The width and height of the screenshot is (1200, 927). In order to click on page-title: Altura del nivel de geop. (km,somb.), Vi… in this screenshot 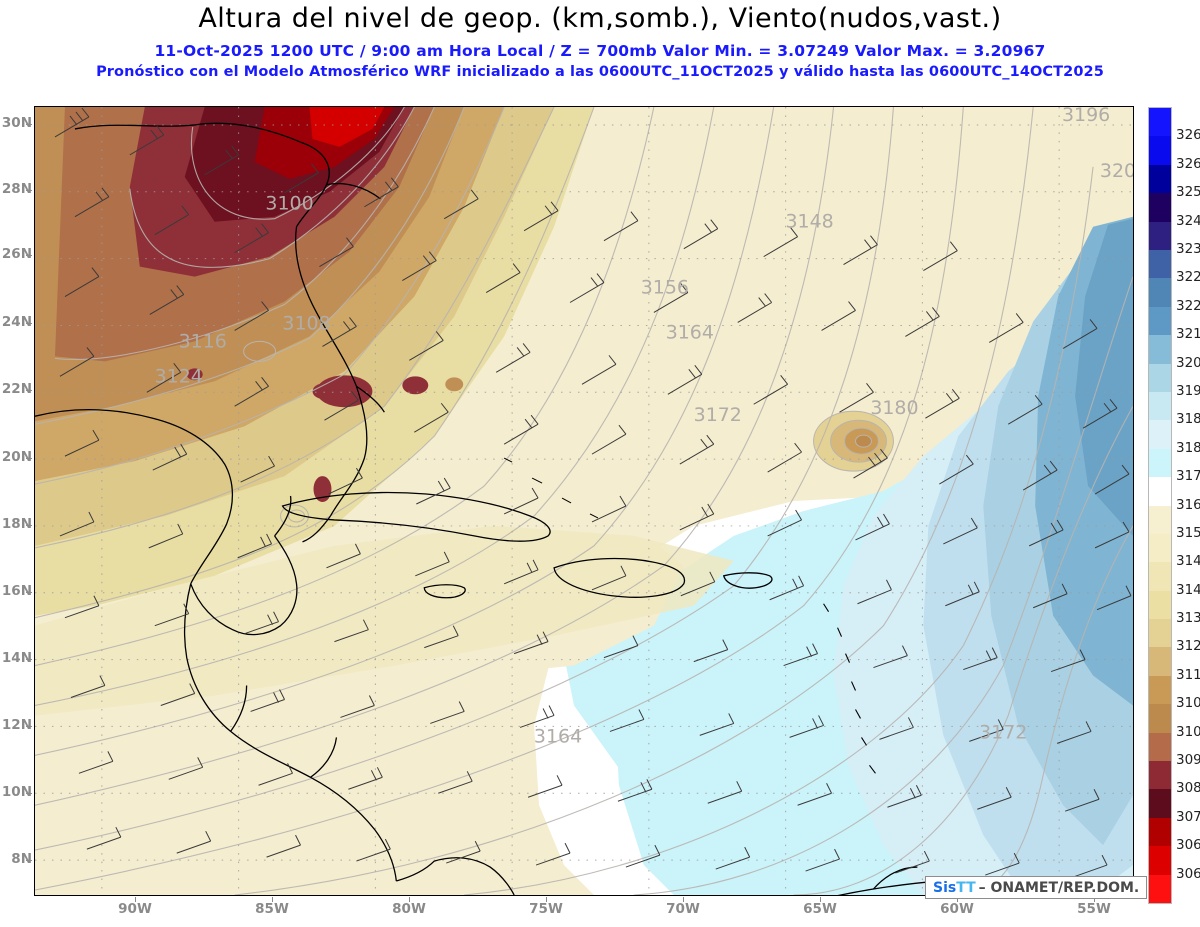, I will do `click(600, 18)`.